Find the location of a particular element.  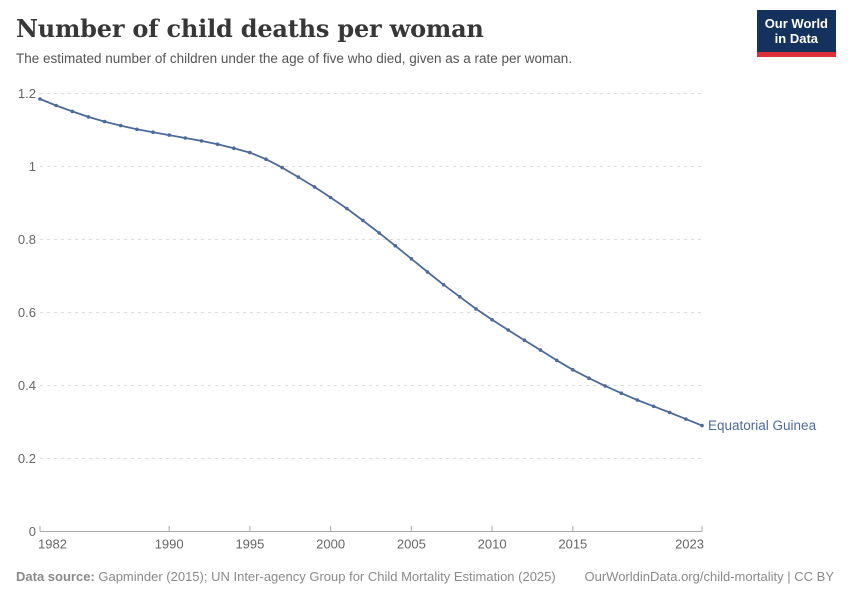

x-tick-label: 1982 is located at coordinates (52, 544).